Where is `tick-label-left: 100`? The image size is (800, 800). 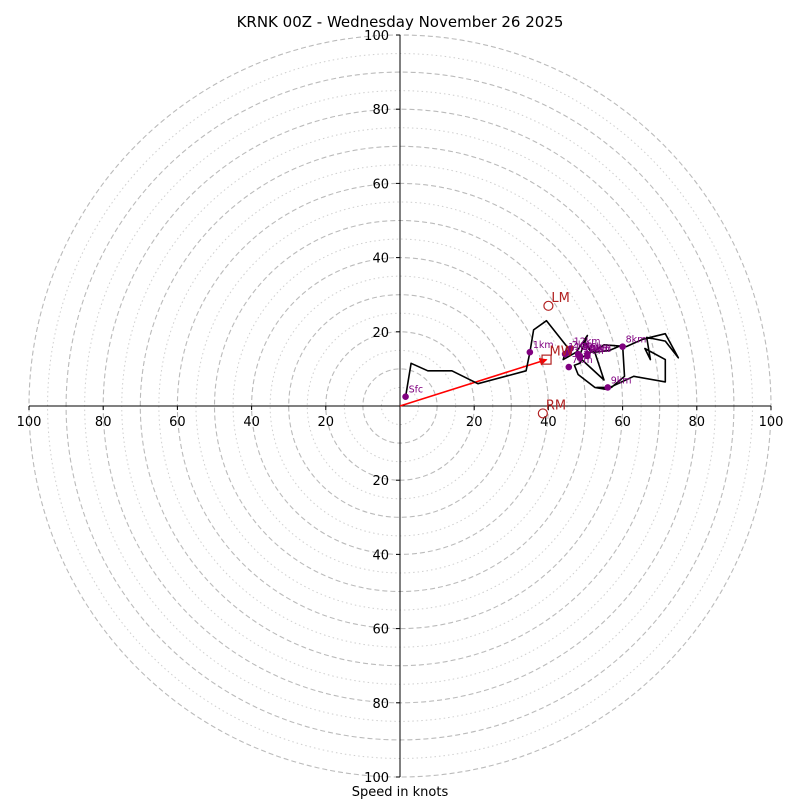 tick-label-left: 100 is located at coordinates (29, 422).